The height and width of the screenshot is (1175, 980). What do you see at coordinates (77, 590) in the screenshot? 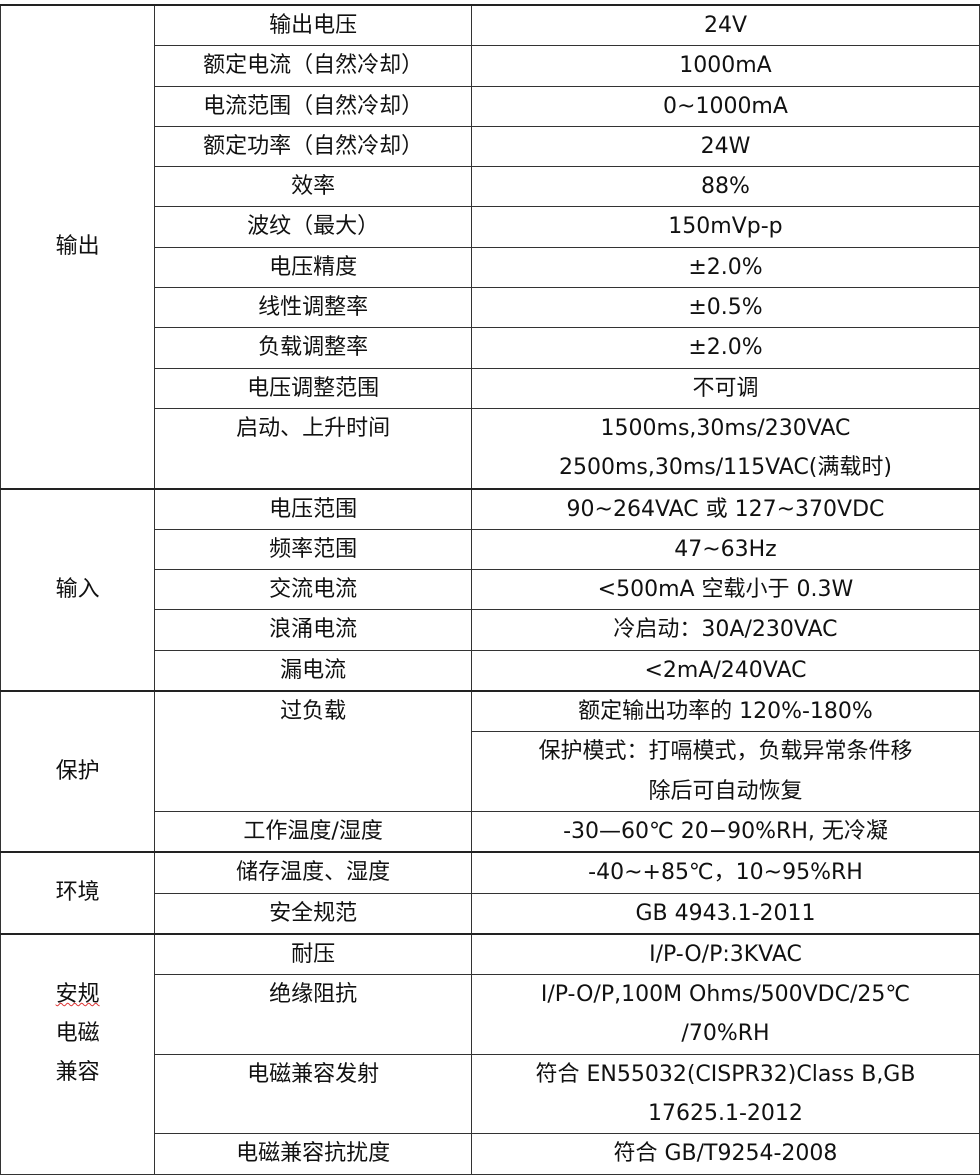
I see `group-label: 输入` at bounding box center [77, 590].